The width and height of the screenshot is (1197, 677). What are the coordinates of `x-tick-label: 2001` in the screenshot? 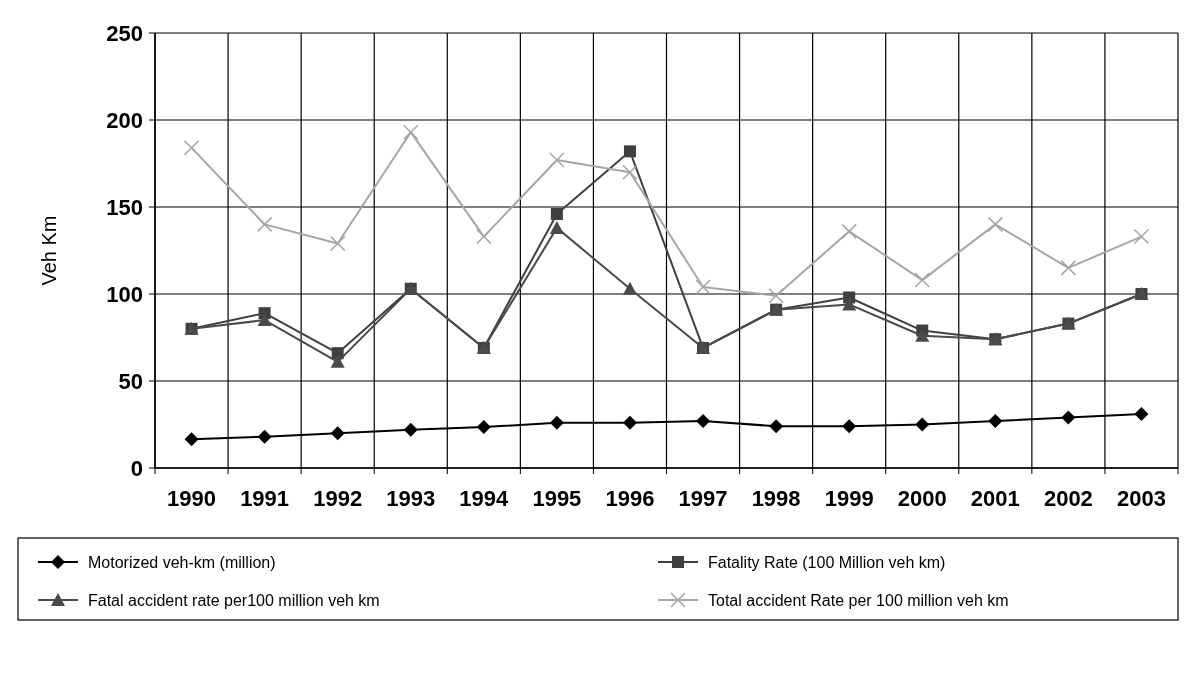 It's located at (995, 498).